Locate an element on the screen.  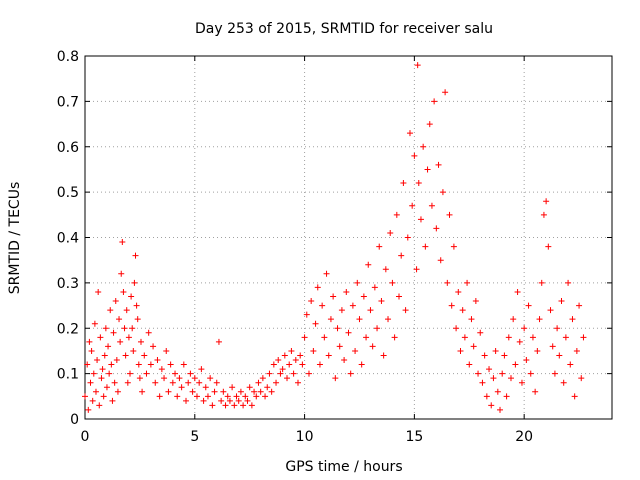
x-tick-label: 10 is located at coordinates (305, 437).